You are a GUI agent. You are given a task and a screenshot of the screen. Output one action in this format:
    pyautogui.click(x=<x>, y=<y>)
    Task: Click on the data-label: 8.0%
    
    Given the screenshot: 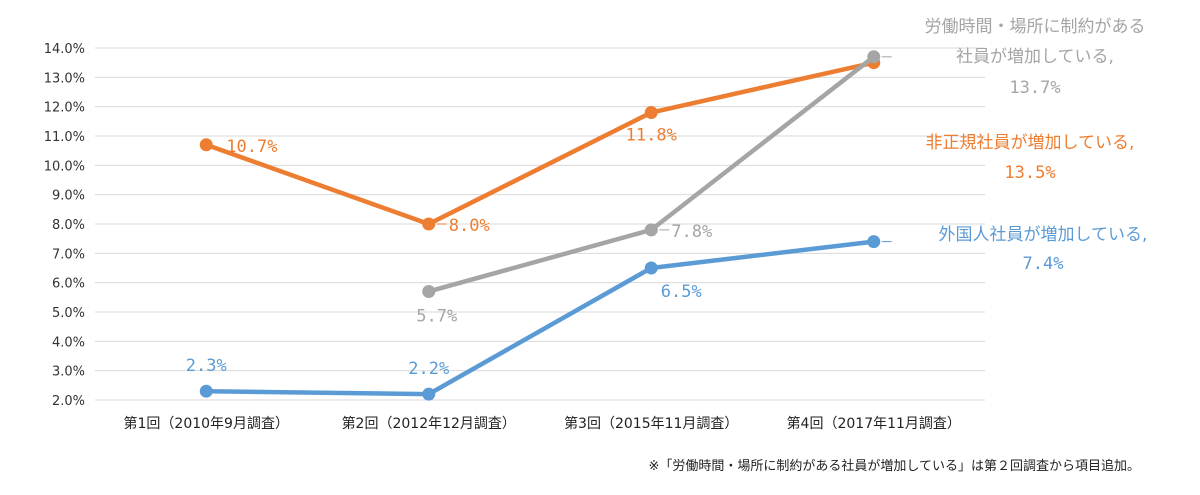 What is the action you would take?
    pyautogui.click(x=469, y=226)
    